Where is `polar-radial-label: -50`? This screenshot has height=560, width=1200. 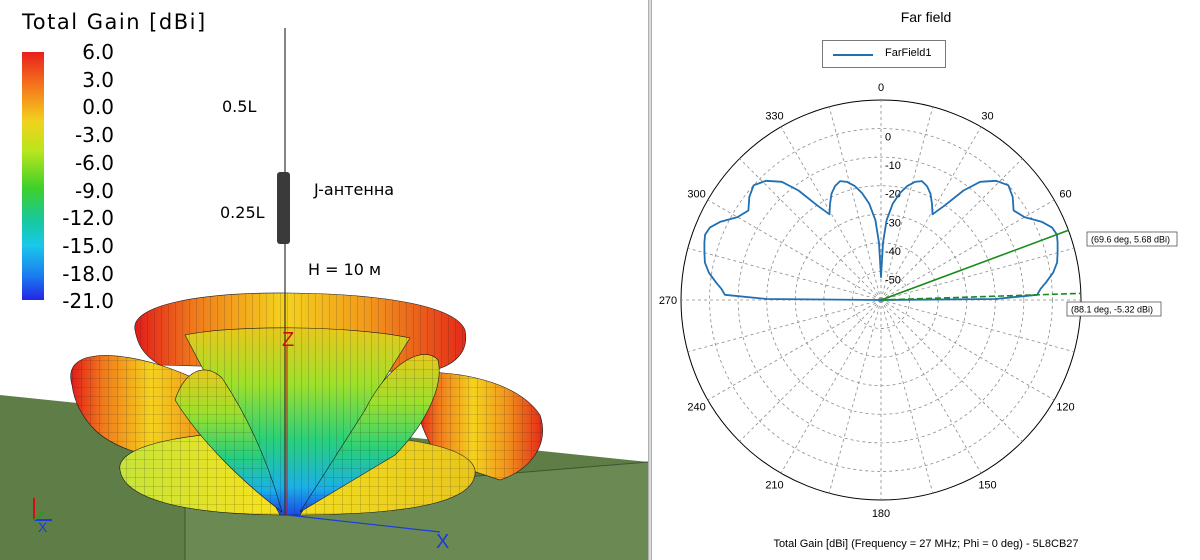
polar-radial-label: -50 is located at coordinates (893, 280).